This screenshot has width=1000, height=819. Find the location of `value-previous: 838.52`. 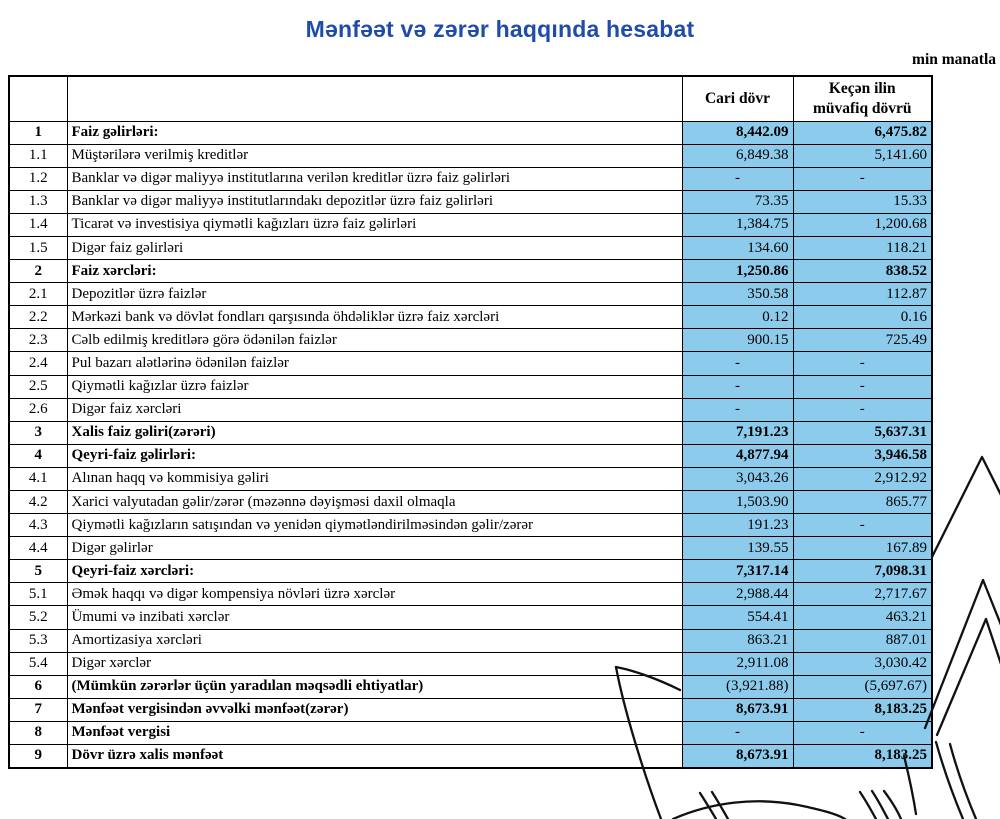

value-previous: 838.52 is located at coordinates (862, 271).